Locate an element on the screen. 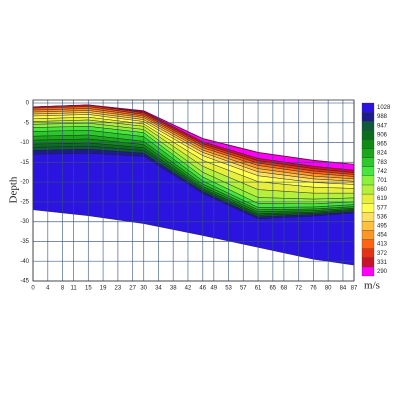 The height and width of the screenshot is (400, 400). colorbar-label: 824 is located at coordinates (382, 154).